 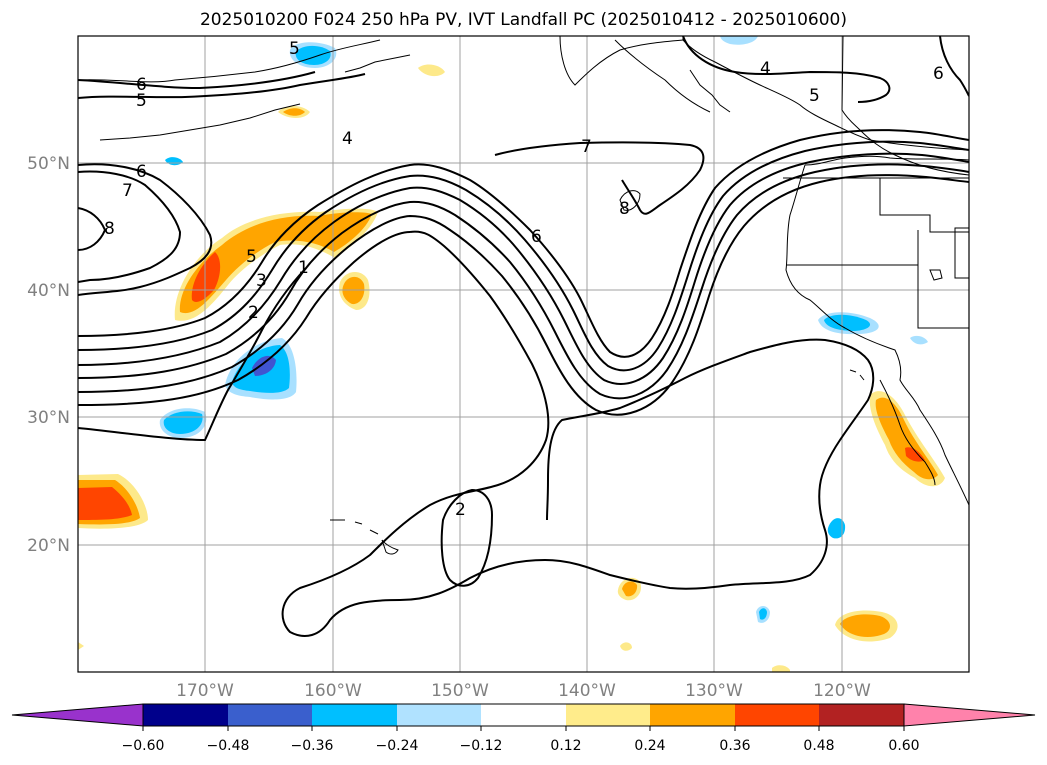 I want to click on colorbar-extend-low, so click(x=77, y=715).